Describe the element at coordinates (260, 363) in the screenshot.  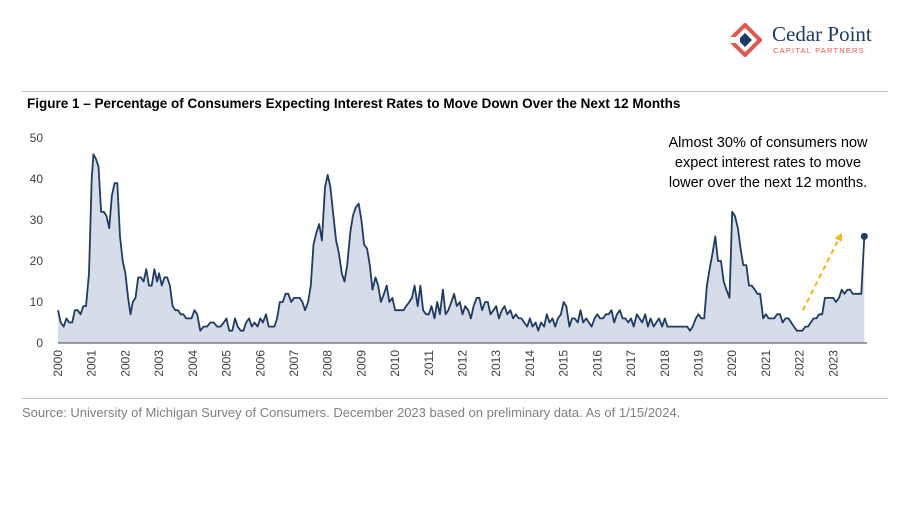
I see `x-tick-label: 2006` at that location.